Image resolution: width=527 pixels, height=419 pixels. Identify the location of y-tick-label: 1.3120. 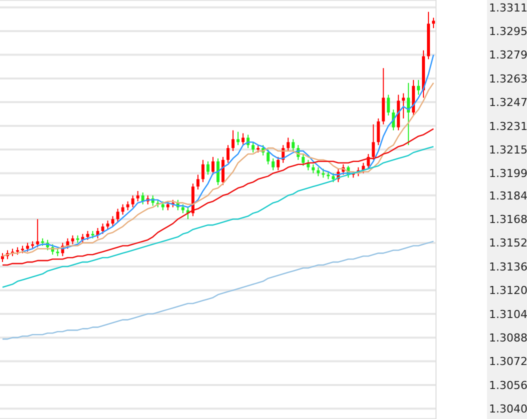
(508, 291).